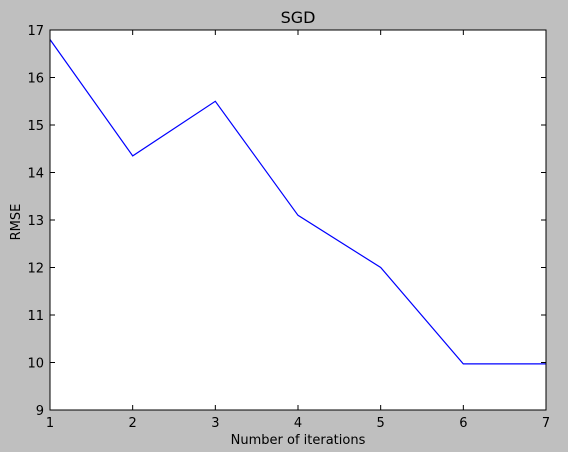 The width and height of the screenshot is (568, 452). What do you see at coordinates (50, 423) in the screenshot?
I see `x-tick-label: 1` at bounding box center [50, 423].